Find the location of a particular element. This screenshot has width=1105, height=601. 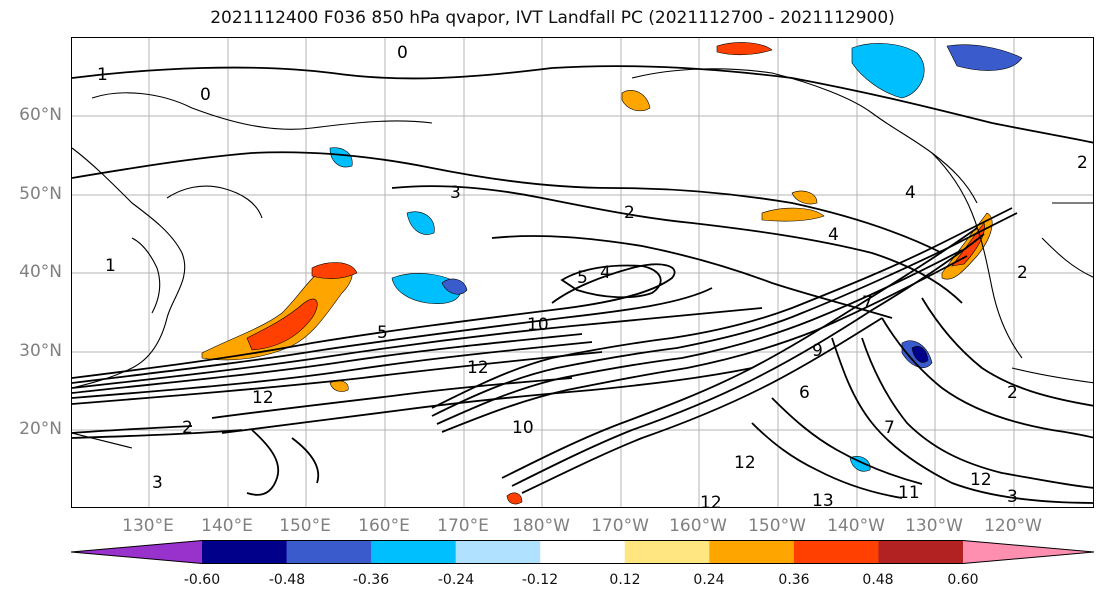

lon-label: 120°W is located at coordinates (1013, 526).